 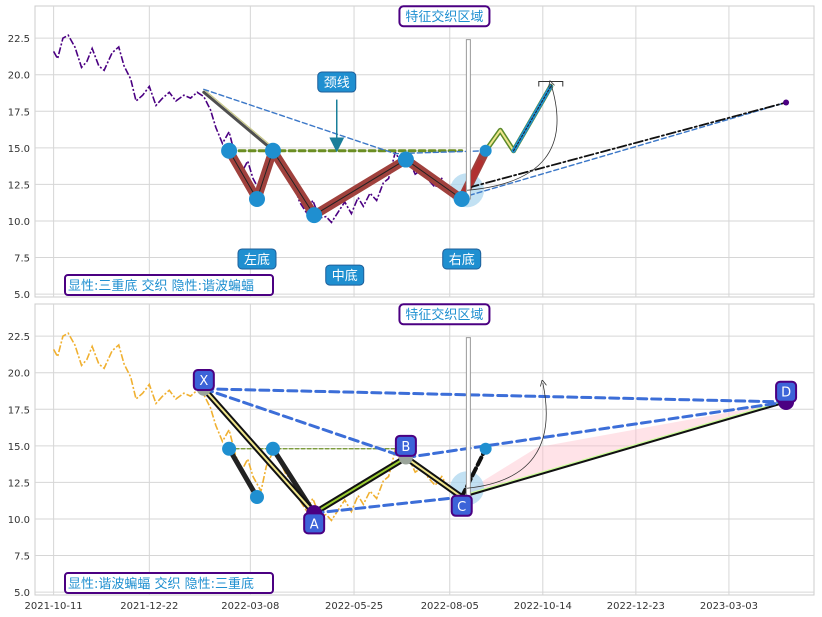 I want to click on bottom-y-tick-label: 17.5, so click(x=19, y=410).